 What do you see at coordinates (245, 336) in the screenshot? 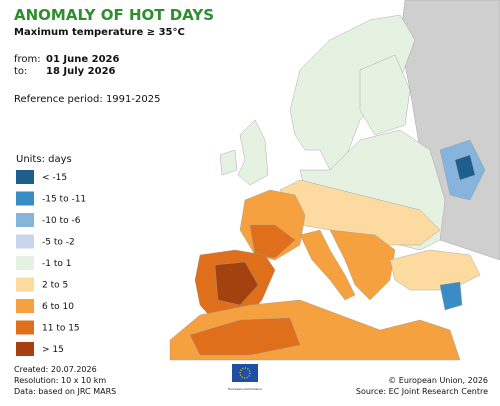
I see `north-africa-dark` at bounding box center [245, 336].